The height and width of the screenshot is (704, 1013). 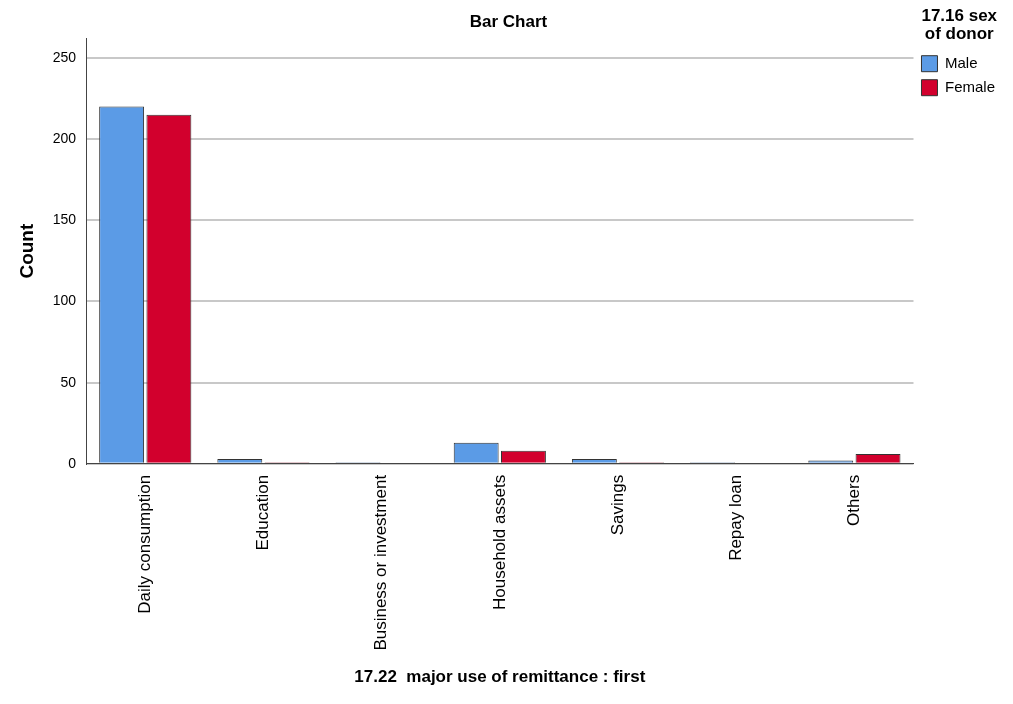 I want to click on x-tick-label: Education, so click(x=263, y=512).